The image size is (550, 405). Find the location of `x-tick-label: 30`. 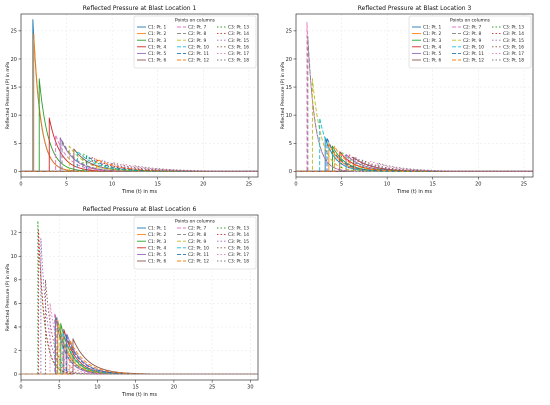

x-tick-label: 30 is located at coordinates (250, 388).